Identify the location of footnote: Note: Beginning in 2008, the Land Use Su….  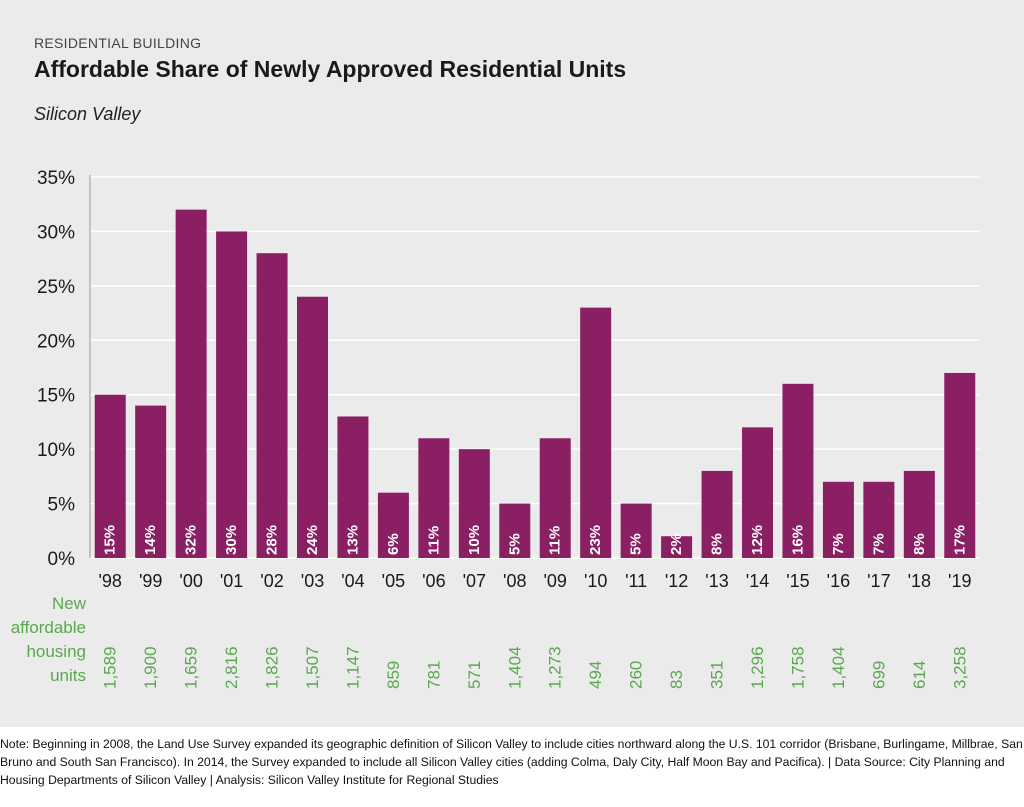
(511, 762).